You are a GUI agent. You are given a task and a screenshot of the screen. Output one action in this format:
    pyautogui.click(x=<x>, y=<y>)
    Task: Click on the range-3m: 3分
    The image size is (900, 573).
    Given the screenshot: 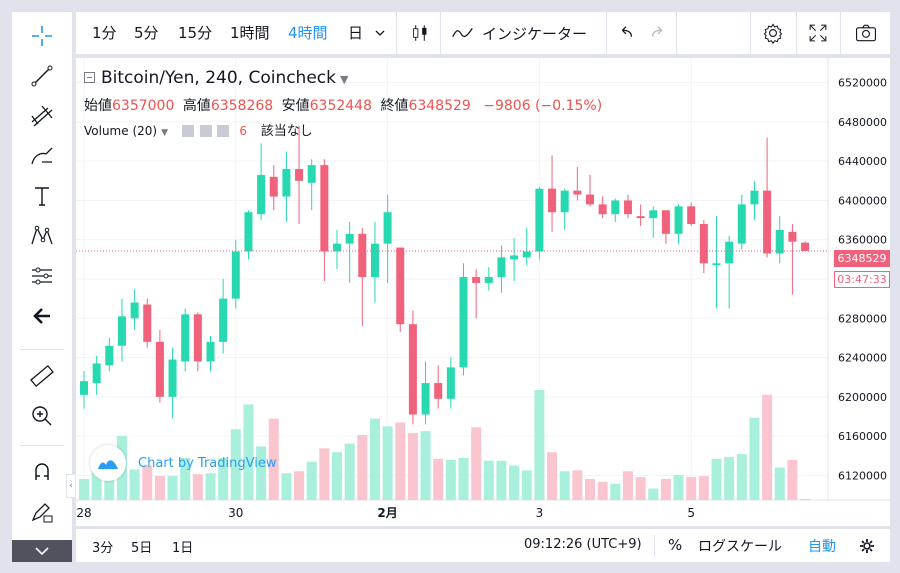 What is the action you would take?
    pyautogui.click(x=103, y=548)
    